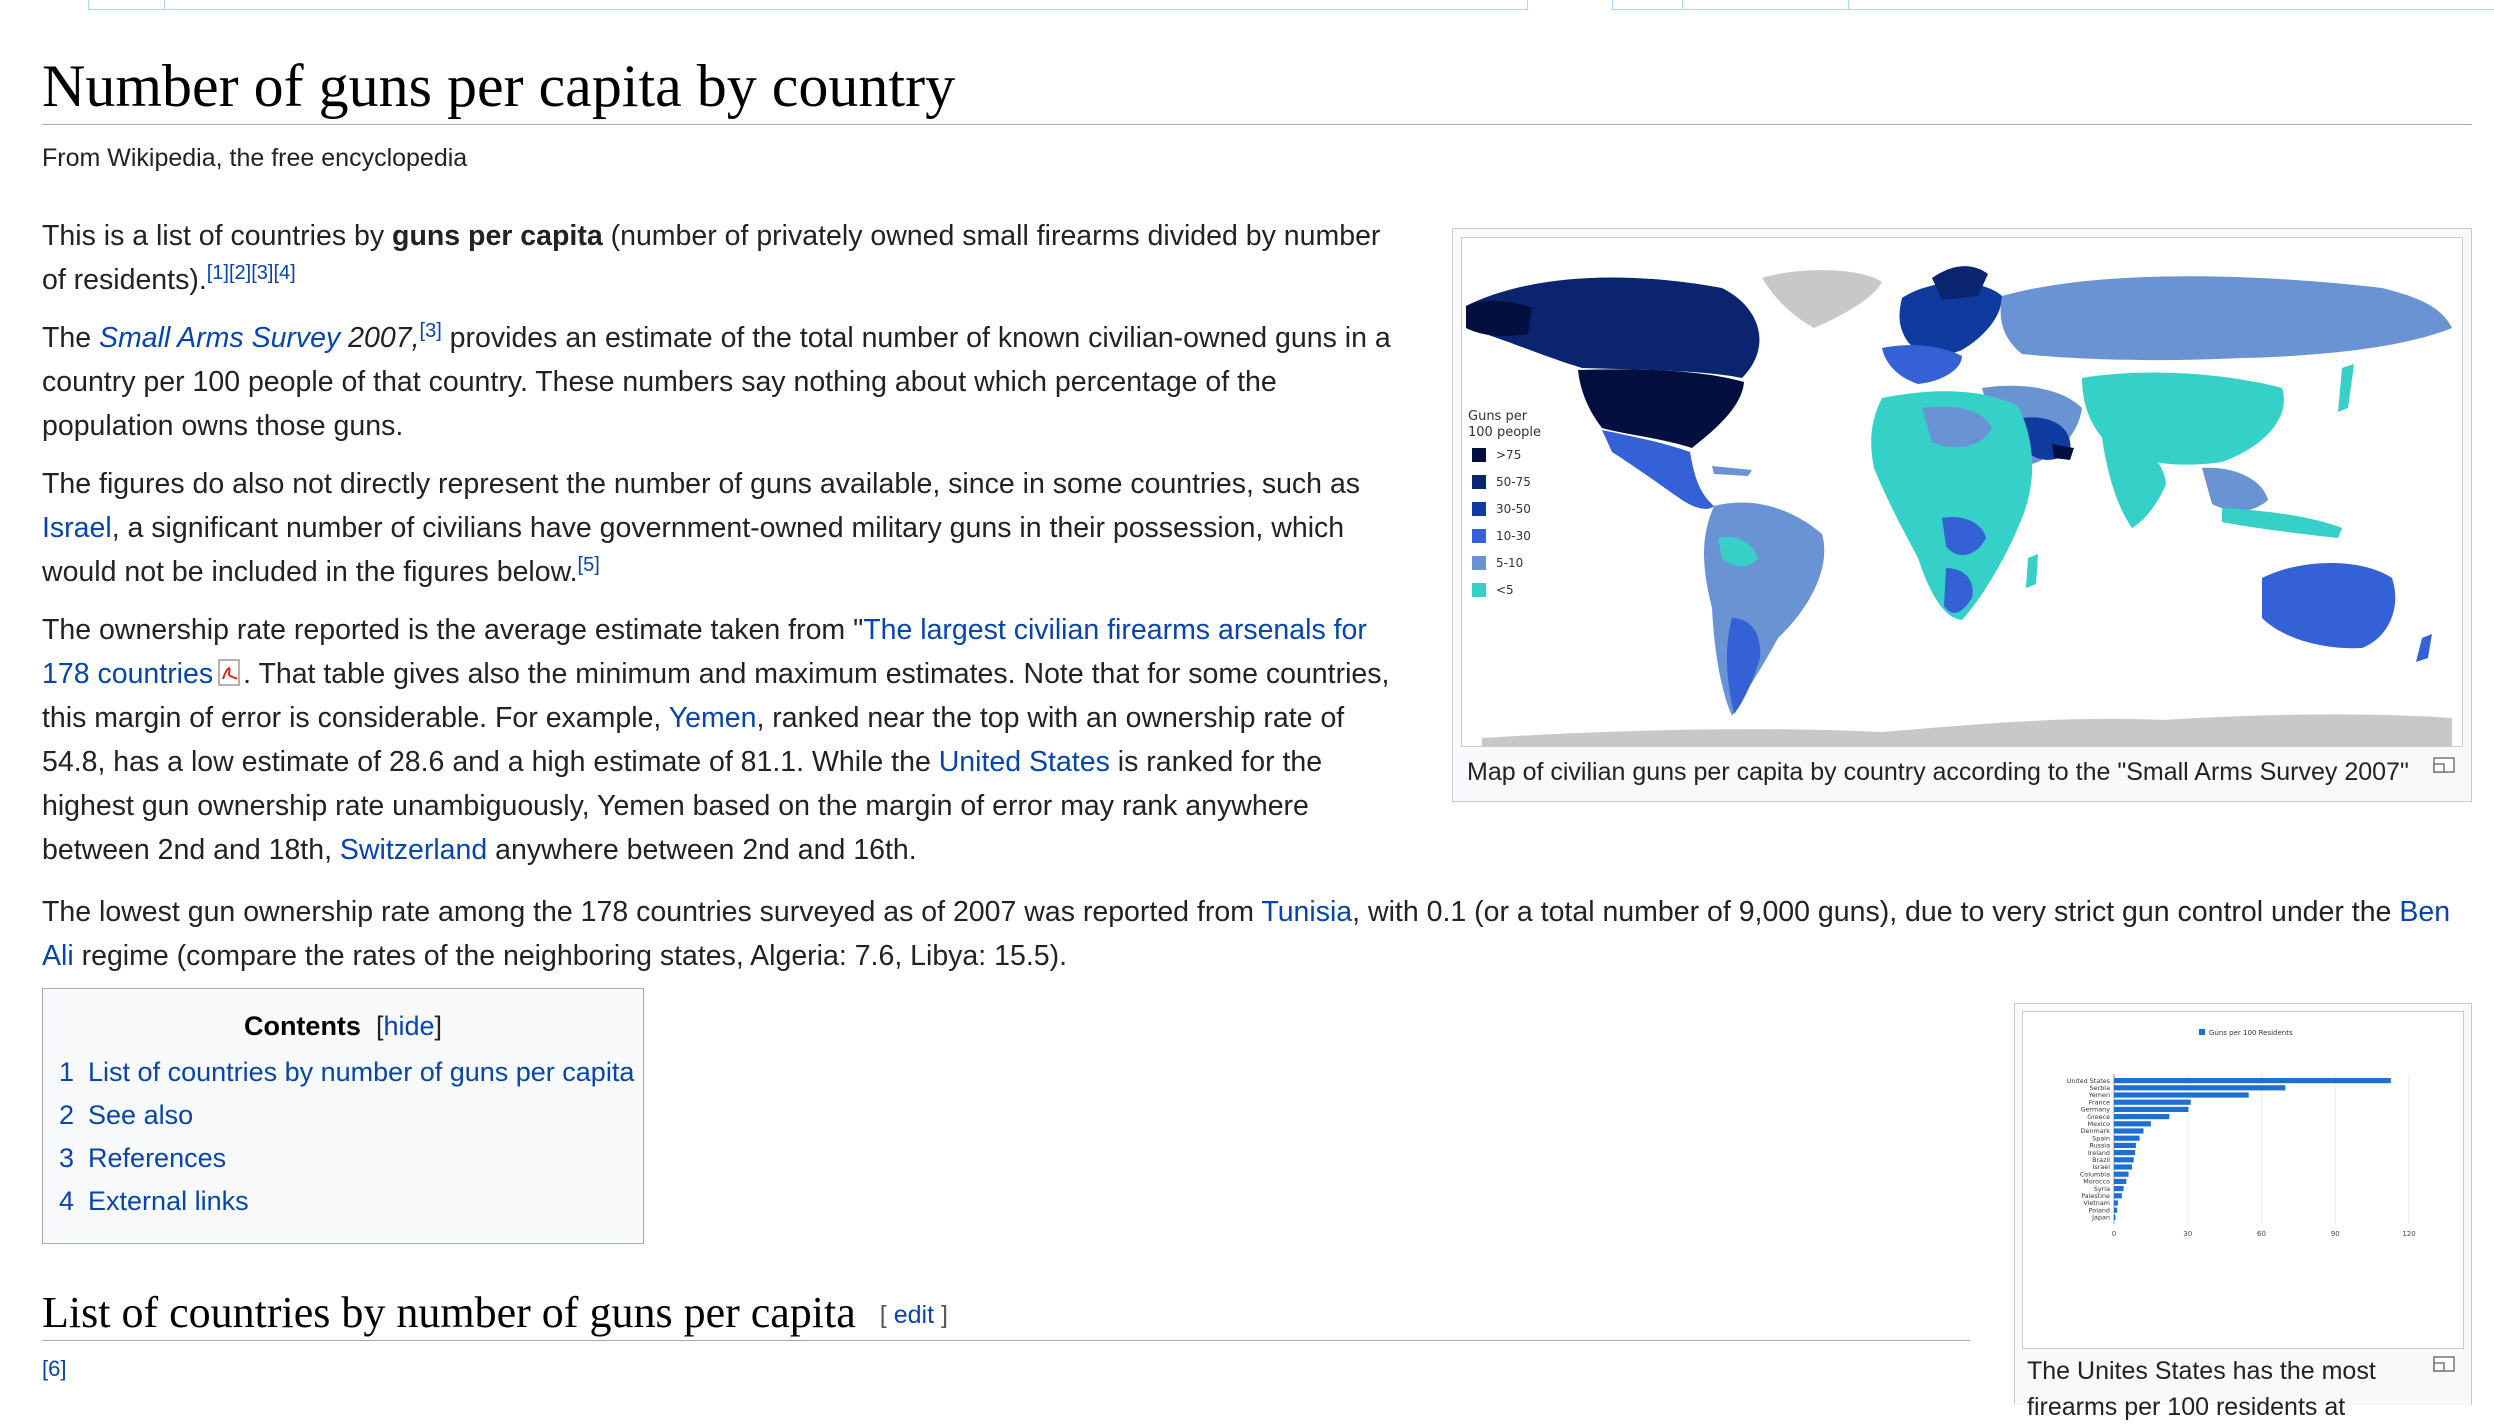 This screenshot has width=2494, height=1426. What do you see at coordinates (2099, 1095) in the screenshot?
I see `chart-category-label: Yemen` at bounding box center [2099, 1095].